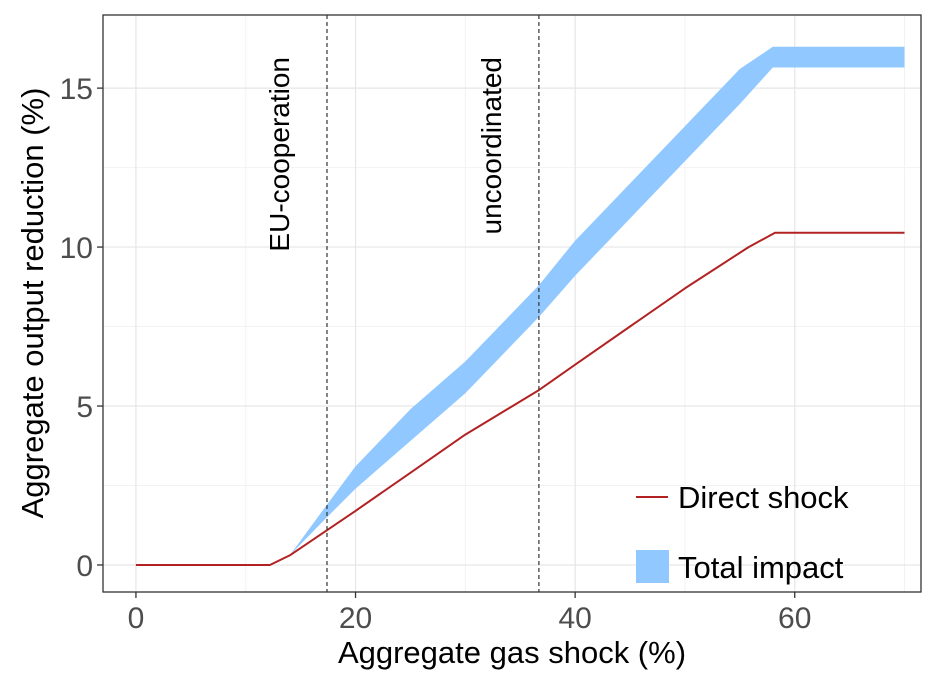 Image resolution: width=932 pixels, height=673 pixels. I want to click on legend-label-direct-shock: Direct shock, so click(763, 497).